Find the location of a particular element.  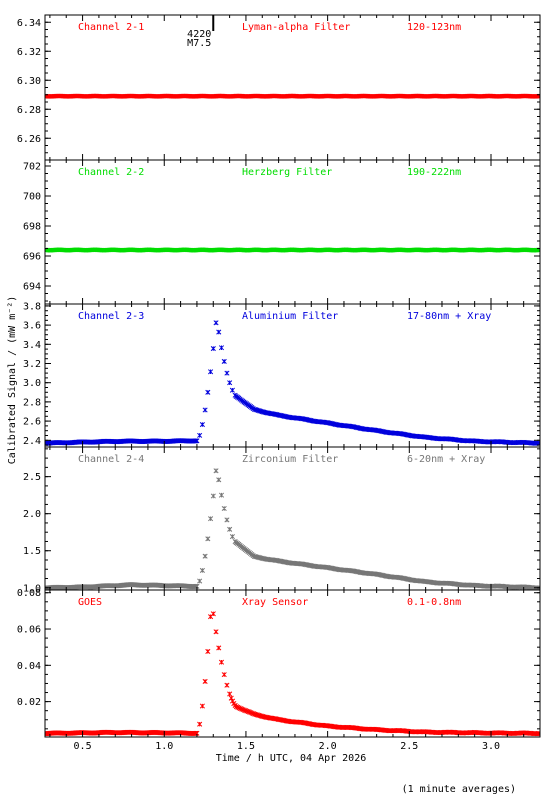

panel-filter-label: Lyman-alpha Filter is located at coordinates (296, 27).